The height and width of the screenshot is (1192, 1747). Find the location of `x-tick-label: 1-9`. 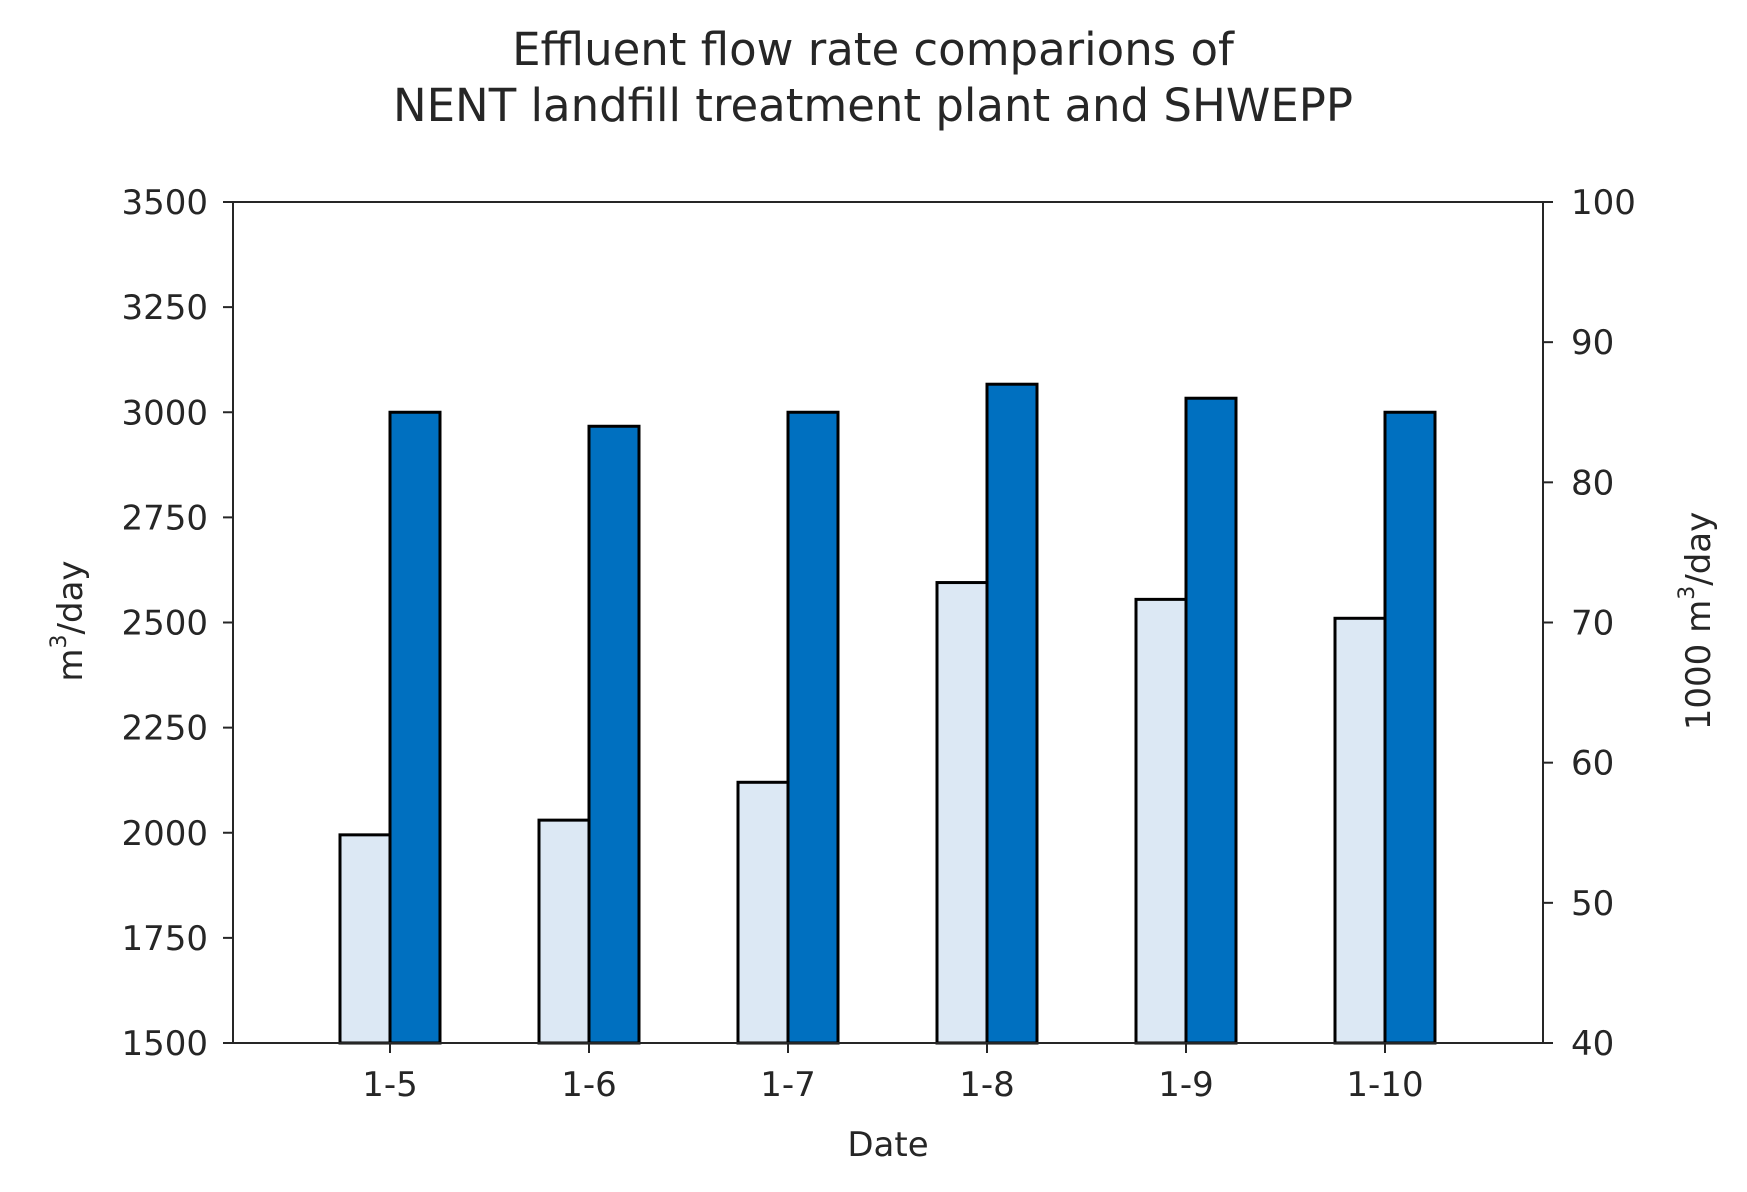

x-tick-label: 1-9 is located at coordinates (1186, 1085).